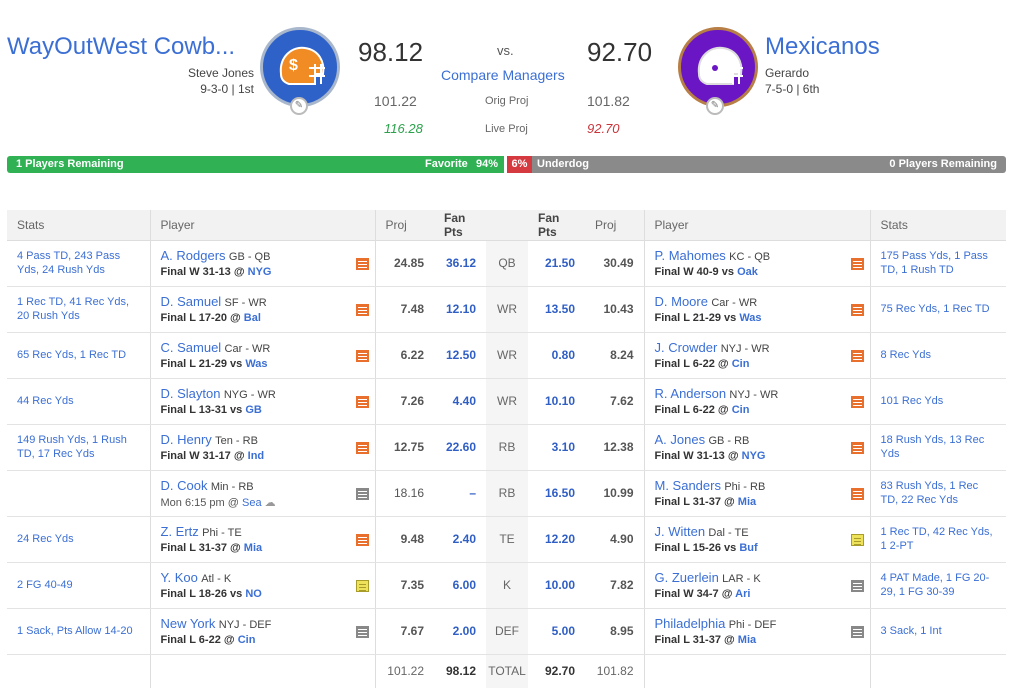 The image size is (1015, 696). What do you see at coordinates (556, 401) in the screenshot?
I see `away-fan-pts: 10.10` at bounding box center [556, 401].